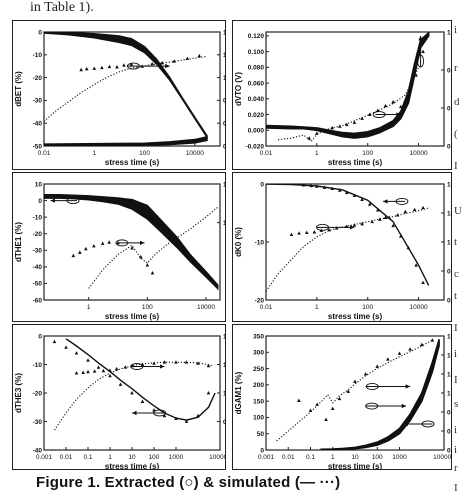 The width and height of the screenshot is (474, 498). Describe the element at coordinates (449, 213) in the screenshot. I see `y2-tick-label: 10` at that location.